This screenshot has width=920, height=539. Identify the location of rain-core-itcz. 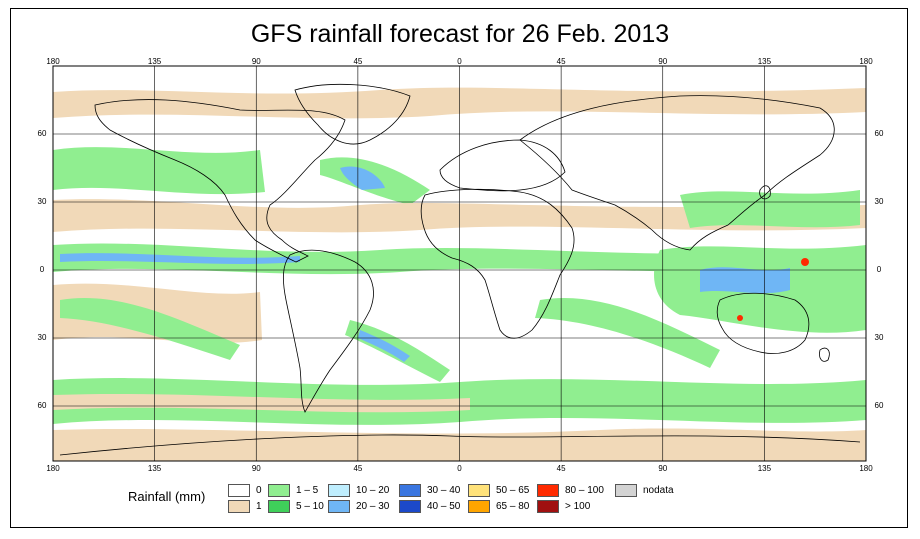
(180, 258).